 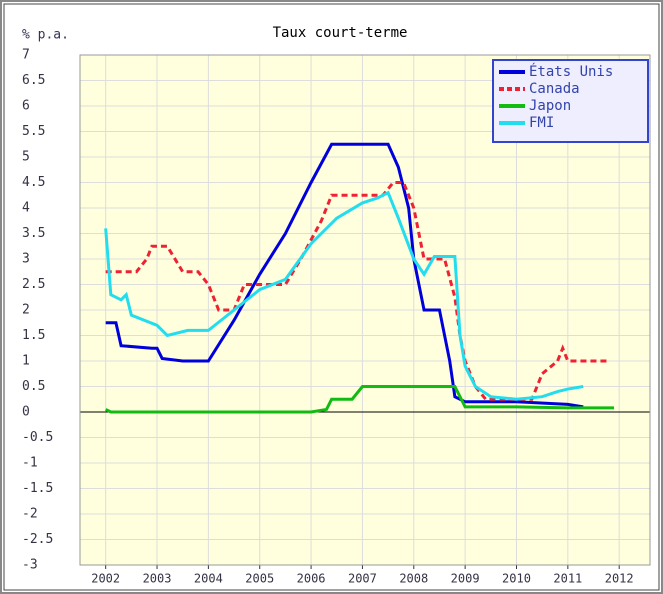 I want to click on y-tick-label: 0, so click(x=26, y=412).